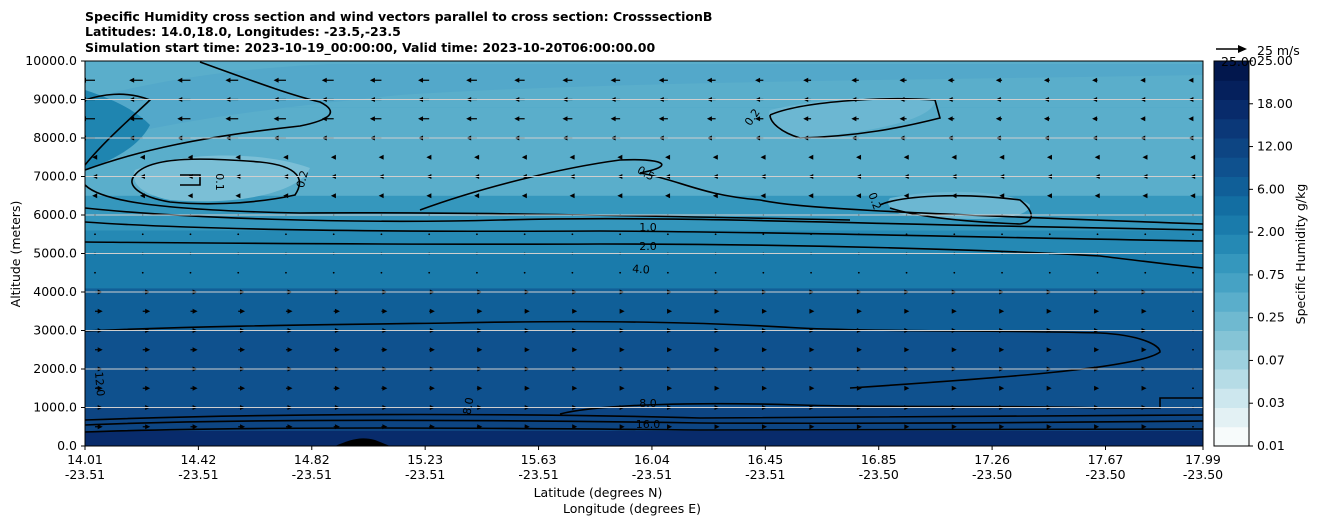  Describe the element at coordinates (652, 459) in the screenshot. I see `x-tick-label-lat: 16.04` at that location.